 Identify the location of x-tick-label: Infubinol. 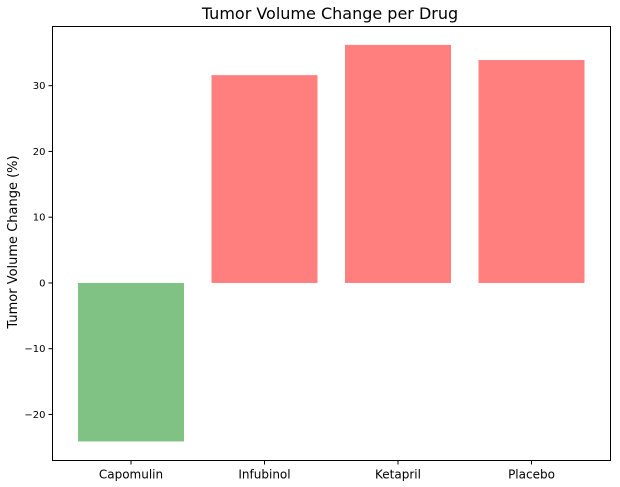
(264, 475).